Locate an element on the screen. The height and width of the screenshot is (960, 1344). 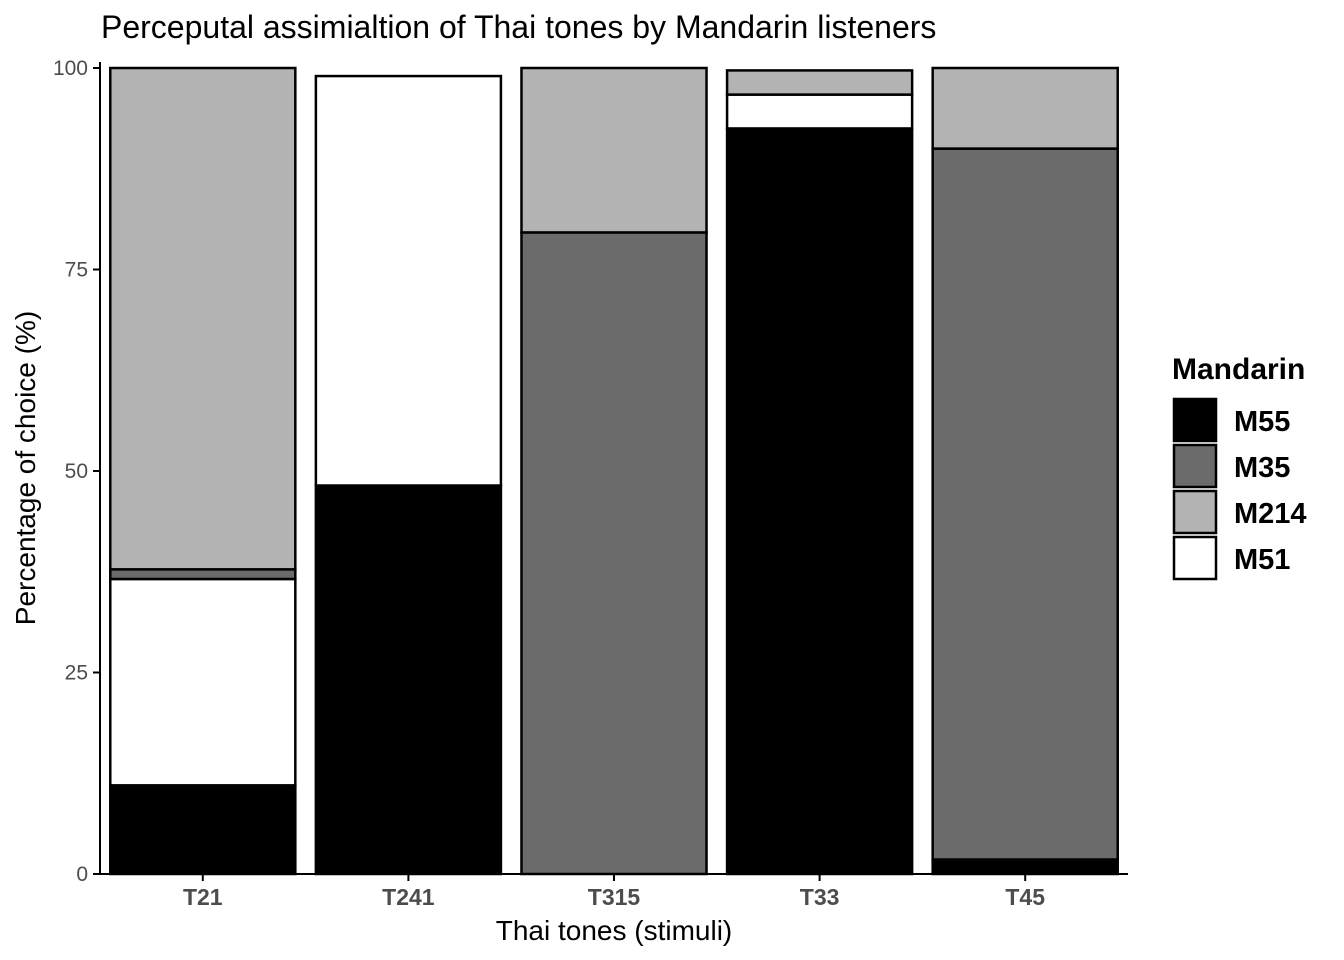
x-tick-label: T33 is located at coordinates (820, 897).